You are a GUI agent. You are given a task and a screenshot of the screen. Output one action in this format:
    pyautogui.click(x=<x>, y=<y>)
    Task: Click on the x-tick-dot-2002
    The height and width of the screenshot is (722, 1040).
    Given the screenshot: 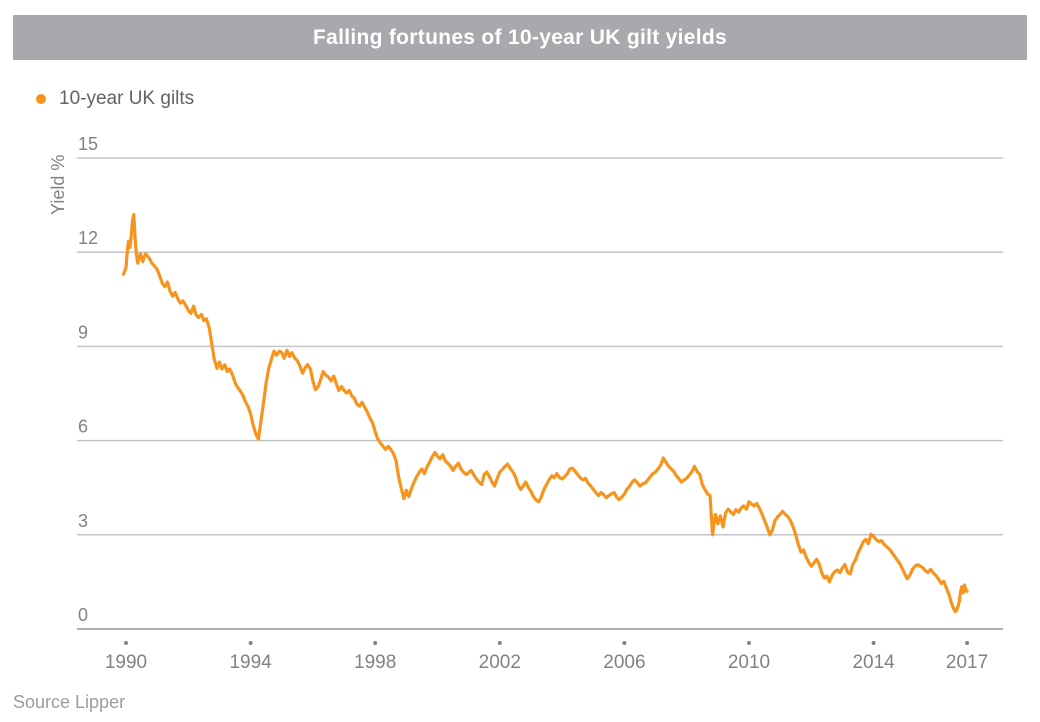 What is the action you would take?
    pyautogui.click(x=499, y=643)
    